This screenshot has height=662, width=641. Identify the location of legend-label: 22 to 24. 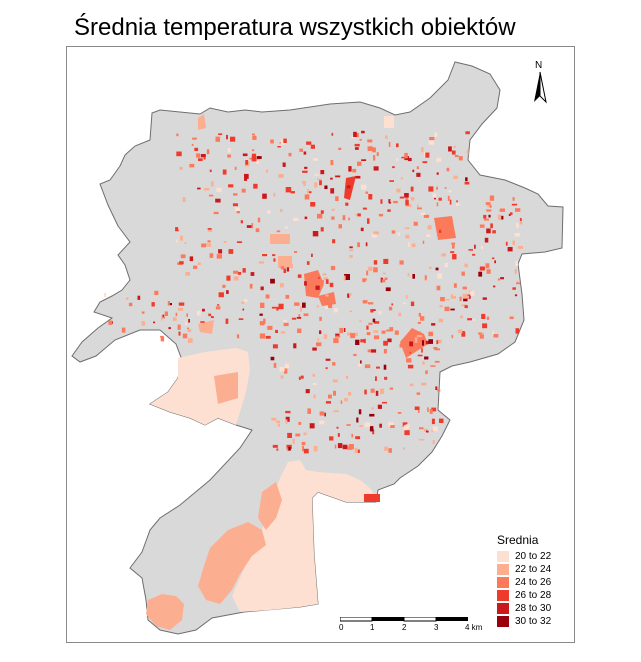
(533, 569).